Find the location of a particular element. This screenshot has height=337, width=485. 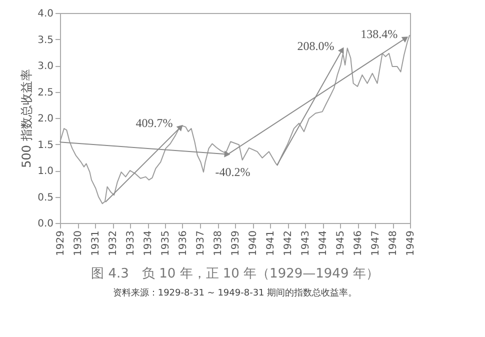

y-tick-label: 4.0 is located at coordinates (46, 14).